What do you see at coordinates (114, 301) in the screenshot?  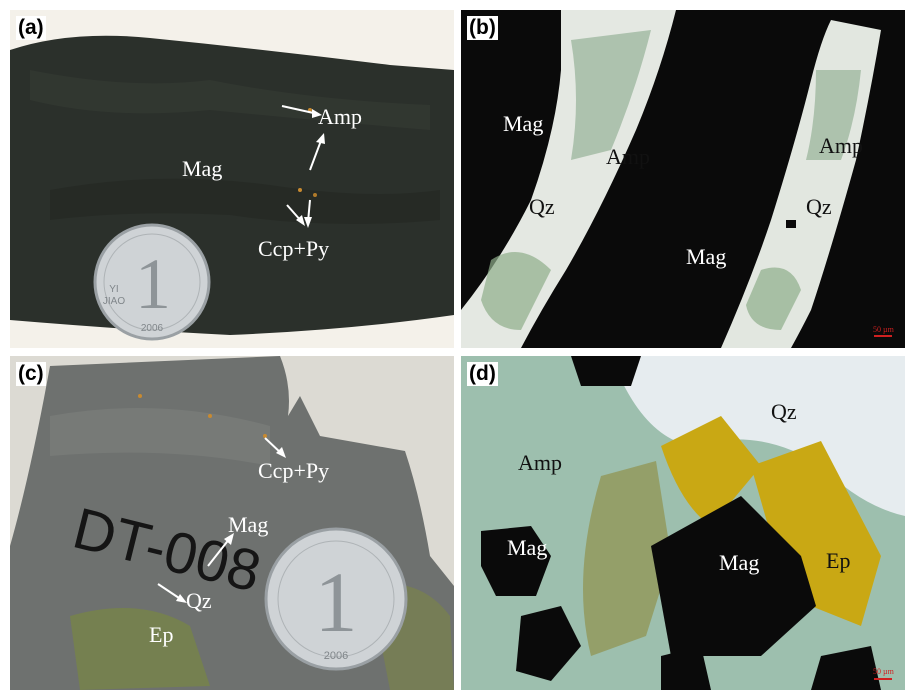 I see `svg-text: JIAO` at bounding box center [114, 301].